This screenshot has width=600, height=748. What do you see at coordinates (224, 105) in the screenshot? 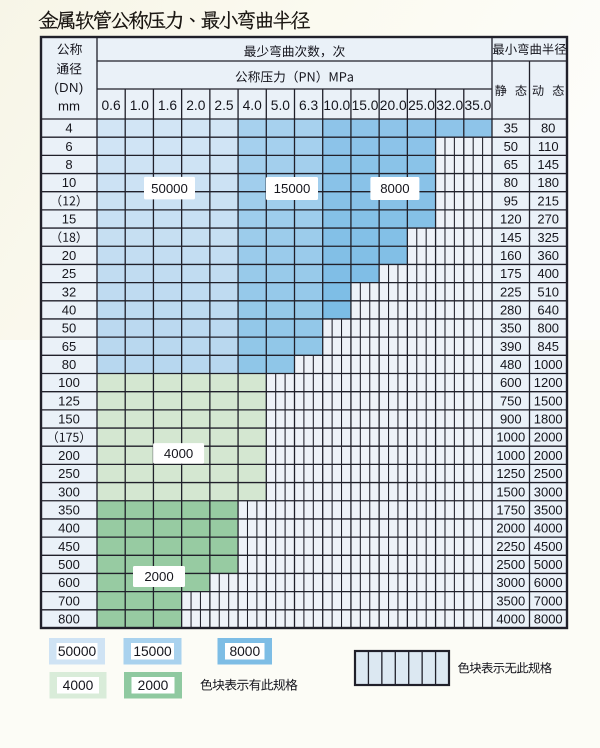
I see `svg-text: 2.5` at bounding box center [224, 105].